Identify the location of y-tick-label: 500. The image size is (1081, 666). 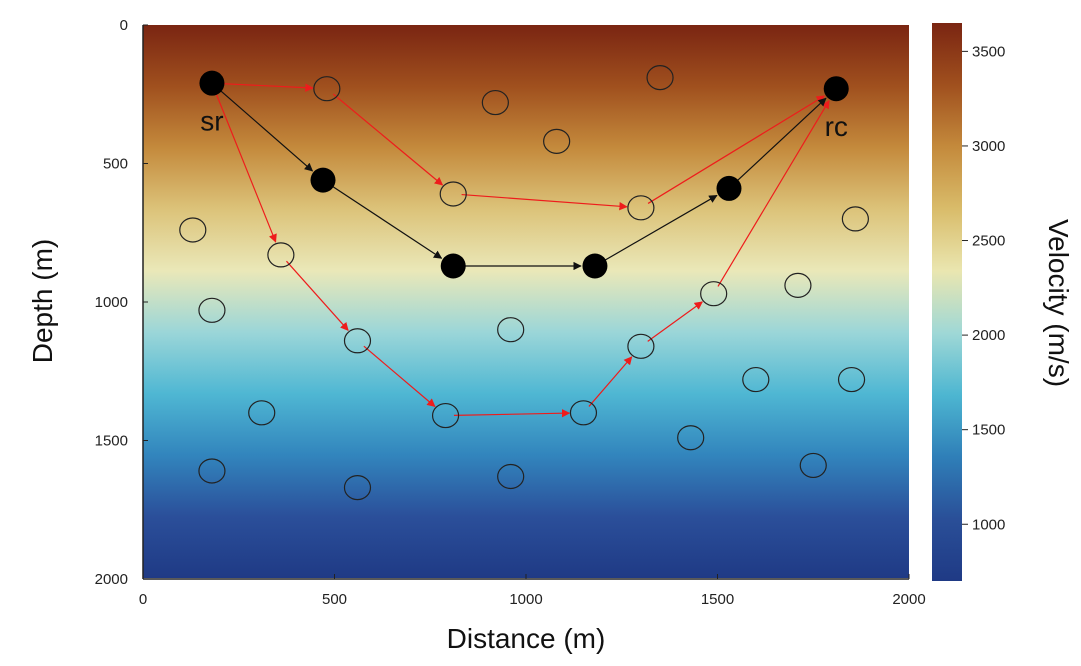
(115, 164).